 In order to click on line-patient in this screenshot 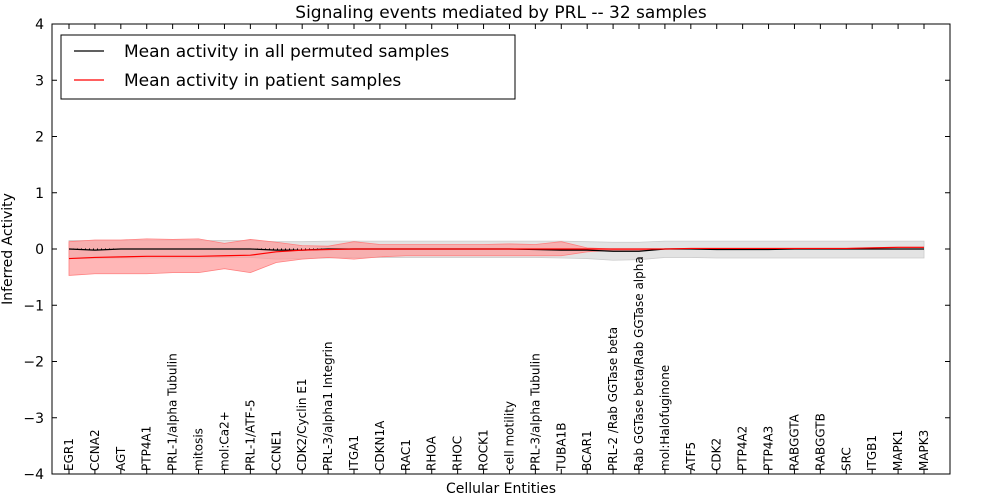, I will do `click(496, 253)`.